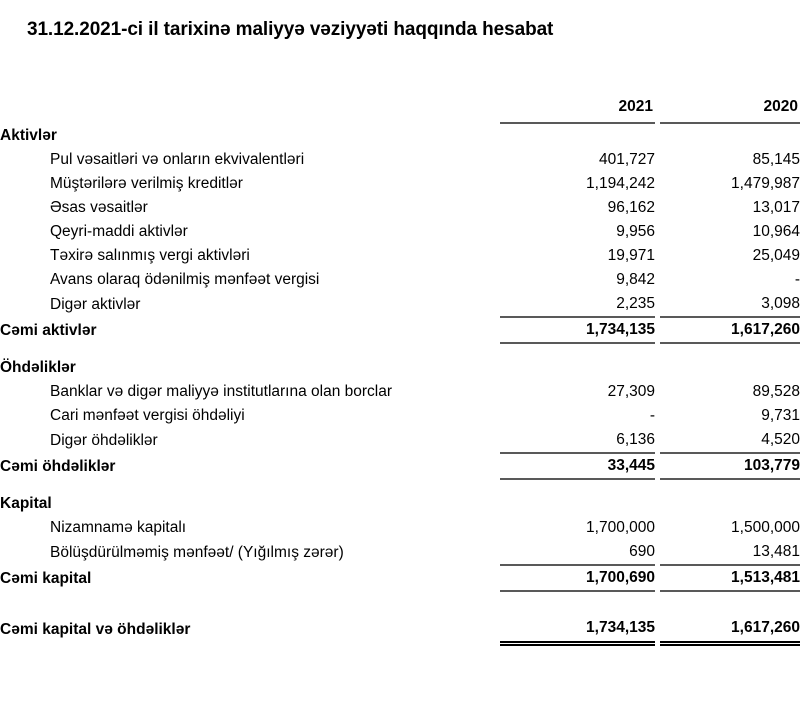  I want to click on row-value-2021: -, so click(652, 415).